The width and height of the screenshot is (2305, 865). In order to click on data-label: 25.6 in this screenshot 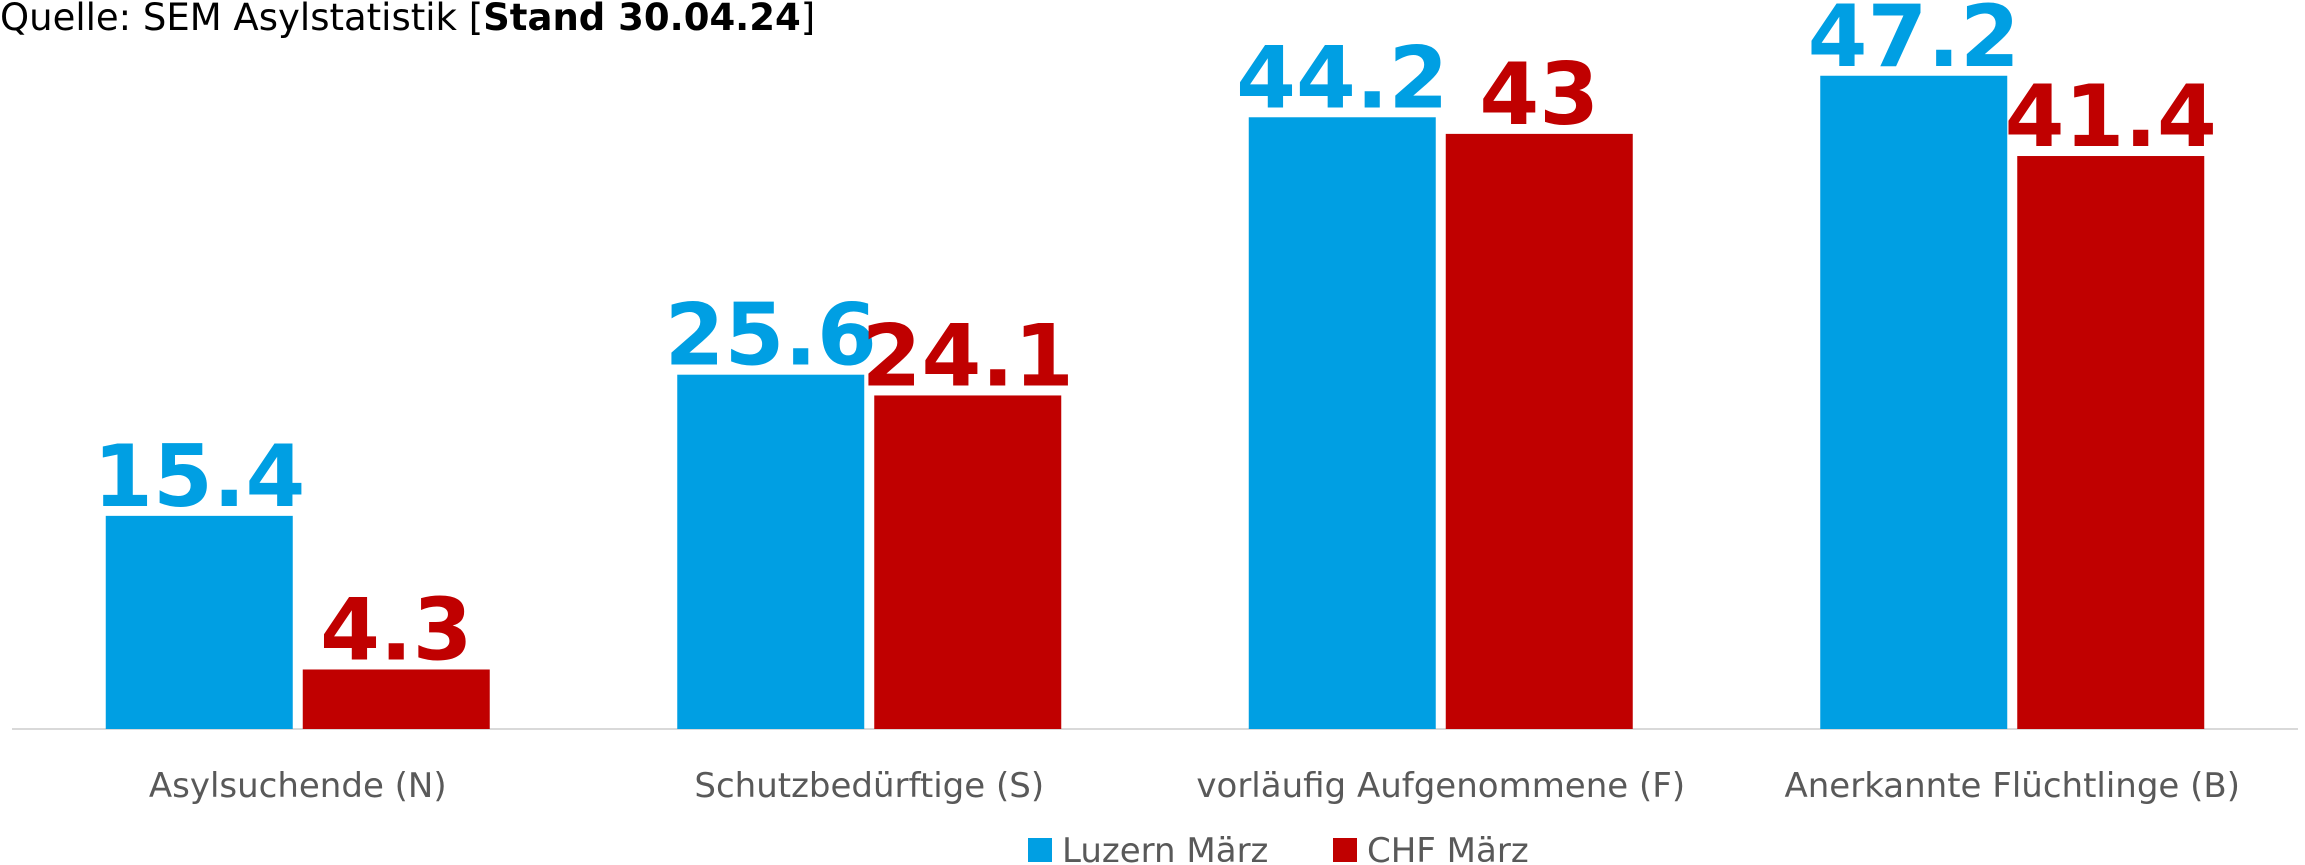, I will do `click(771, 336)`.